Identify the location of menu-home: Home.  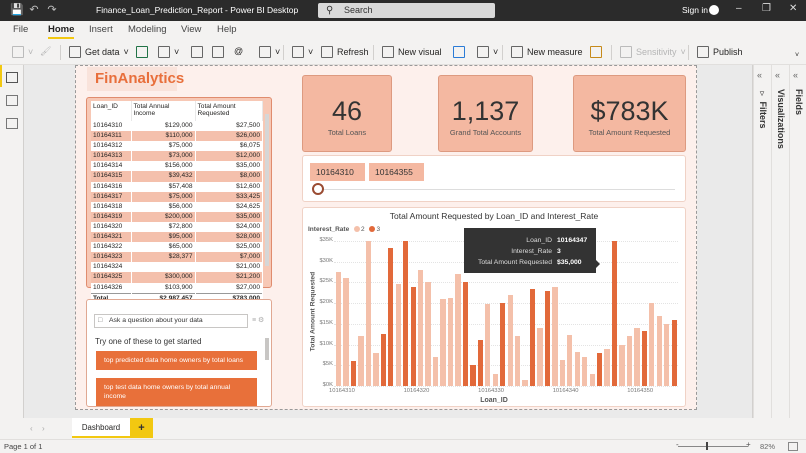
(61, 31).